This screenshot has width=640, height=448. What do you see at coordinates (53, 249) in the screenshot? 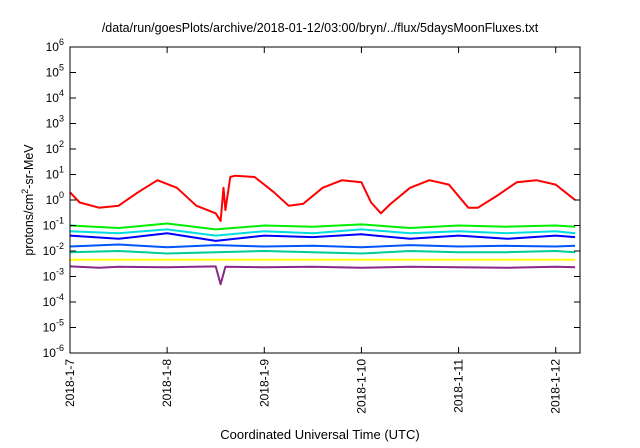
I see `y-tick-label: 10⁻²` at bounding box center [53, 249].